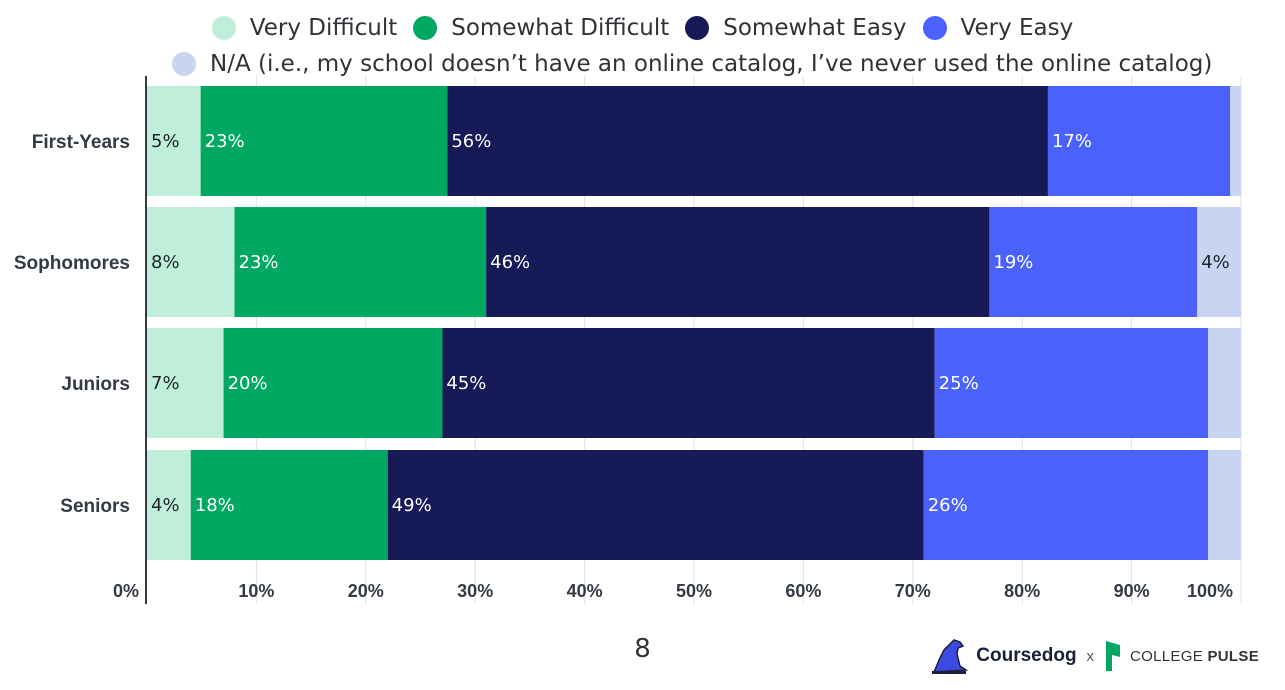 The width and height of the screenshot is (1285, 690). What do you see at coordinates (1017, 28) in the screenshot?
I see `legend-label-very-easy: Very Easy` at bounding box center [1017, 28].